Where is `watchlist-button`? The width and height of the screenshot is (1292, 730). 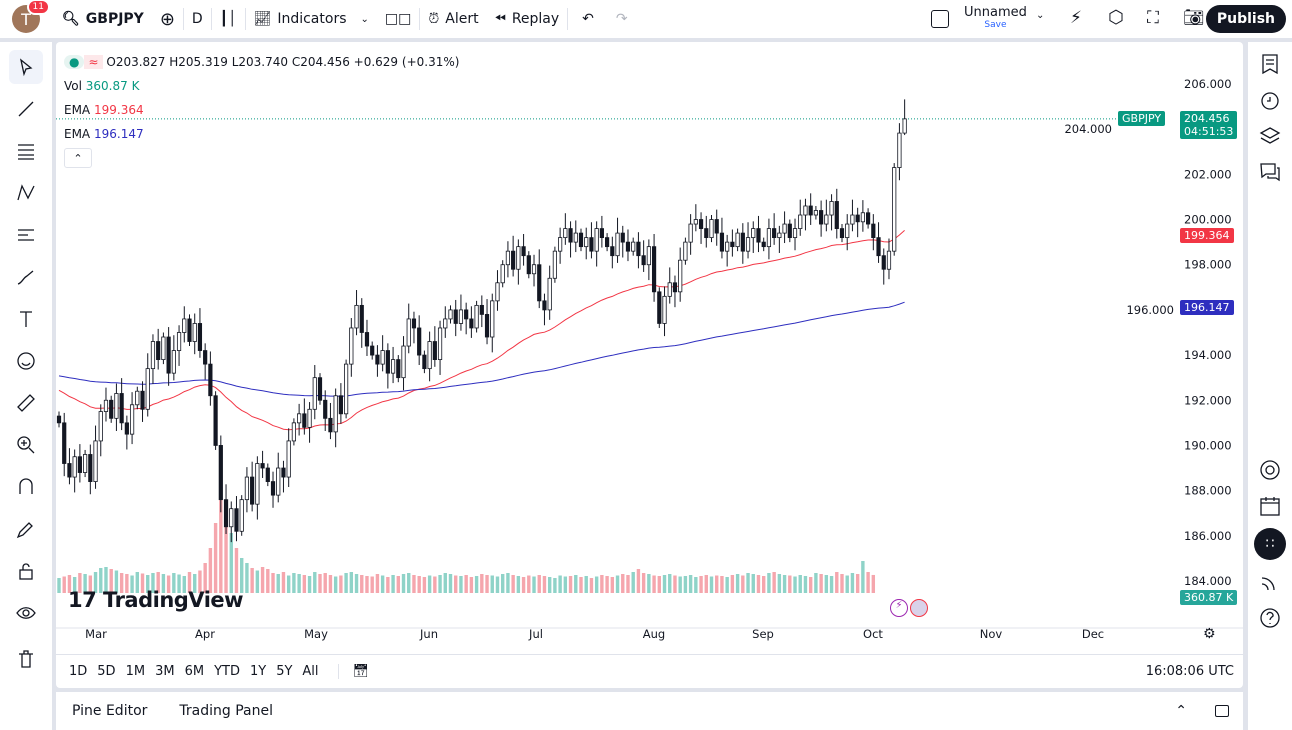 watchlist-button is located at coordinates (1270, 64).